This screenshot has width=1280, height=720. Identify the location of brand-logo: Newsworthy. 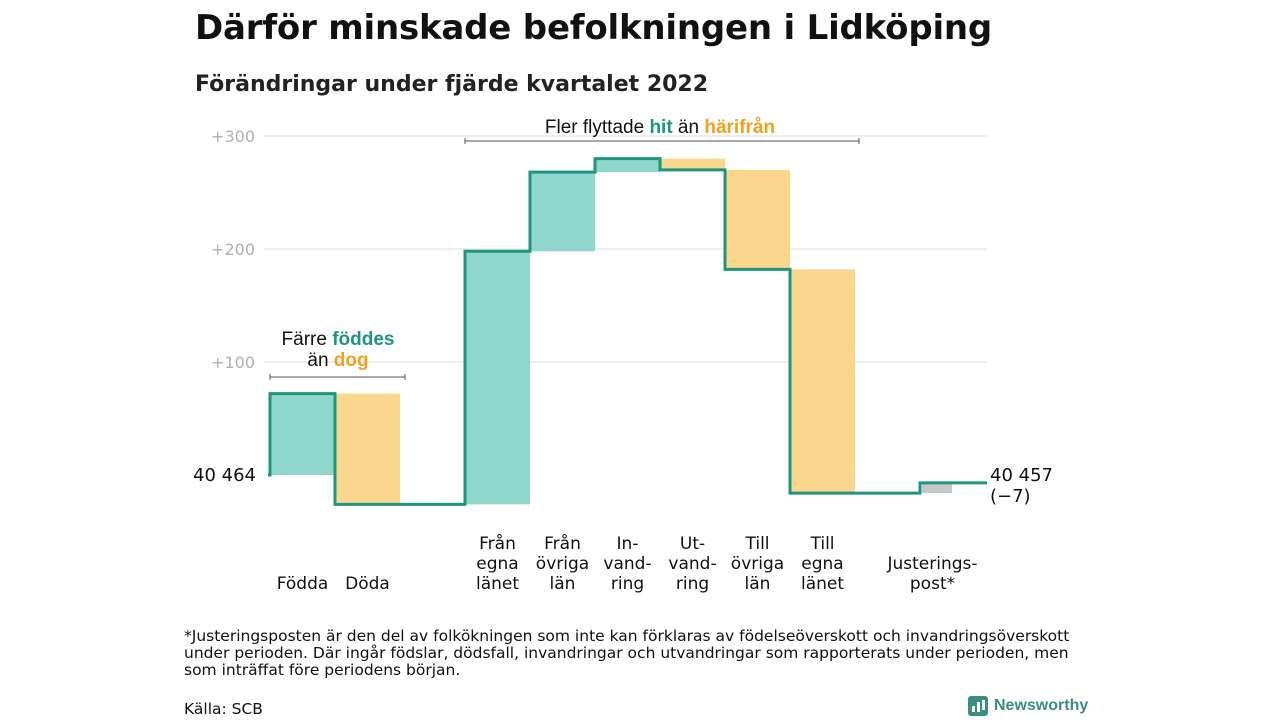
(1028, 706).